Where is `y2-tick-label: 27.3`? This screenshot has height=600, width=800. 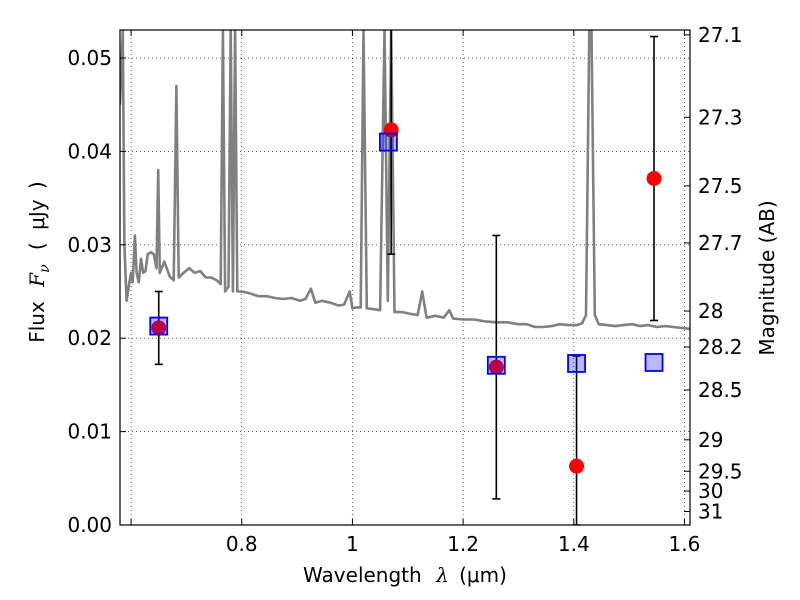 y2-tick-label: 27.3 is located at coordinates (720, 117).